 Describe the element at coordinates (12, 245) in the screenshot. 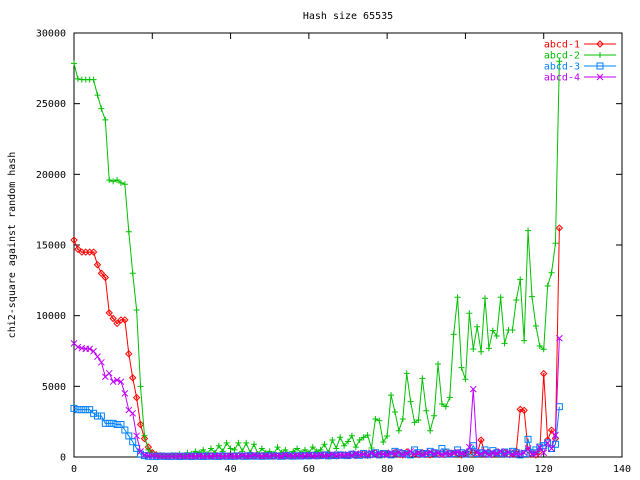

I see `y-axis-label: chi2-square against random hash` at that location.